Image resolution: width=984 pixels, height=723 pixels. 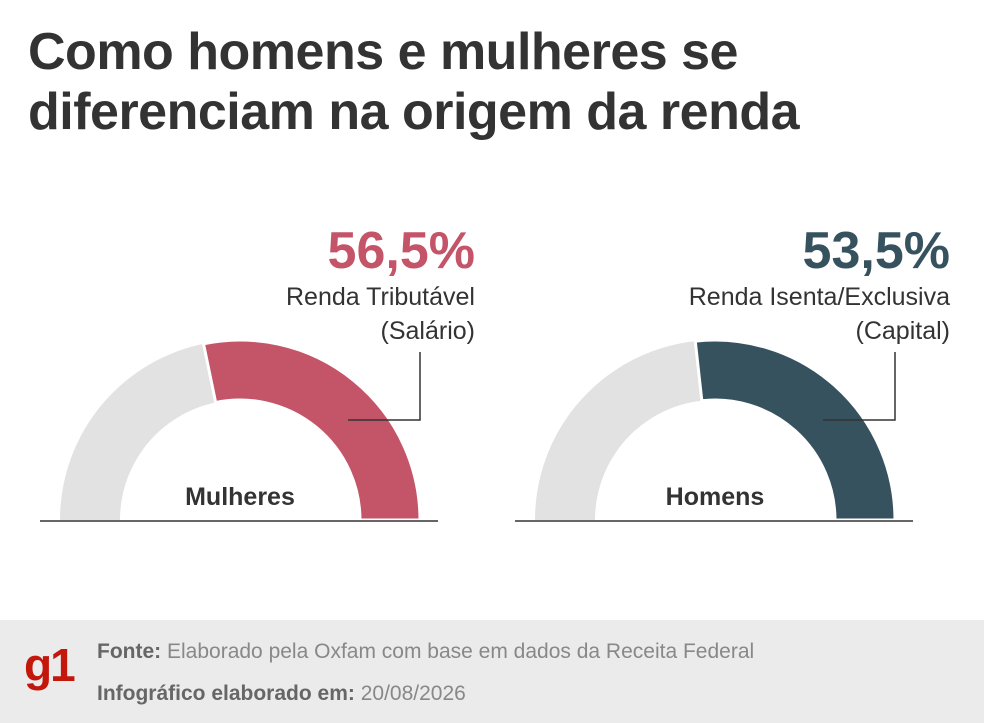 I want to click on value-label: 53,5%, so click(x=876, y=251).